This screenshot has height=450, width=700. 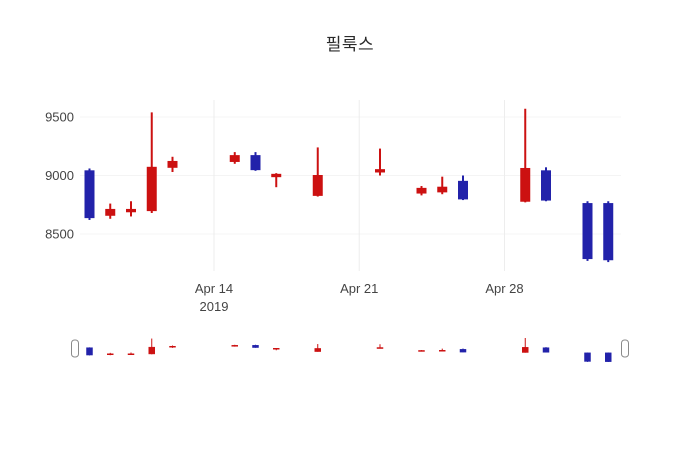 What do you see at coordinates (59, 234) in the screenshot?
I see `y-tick-label: 8500` at bounding box center [59, 234].